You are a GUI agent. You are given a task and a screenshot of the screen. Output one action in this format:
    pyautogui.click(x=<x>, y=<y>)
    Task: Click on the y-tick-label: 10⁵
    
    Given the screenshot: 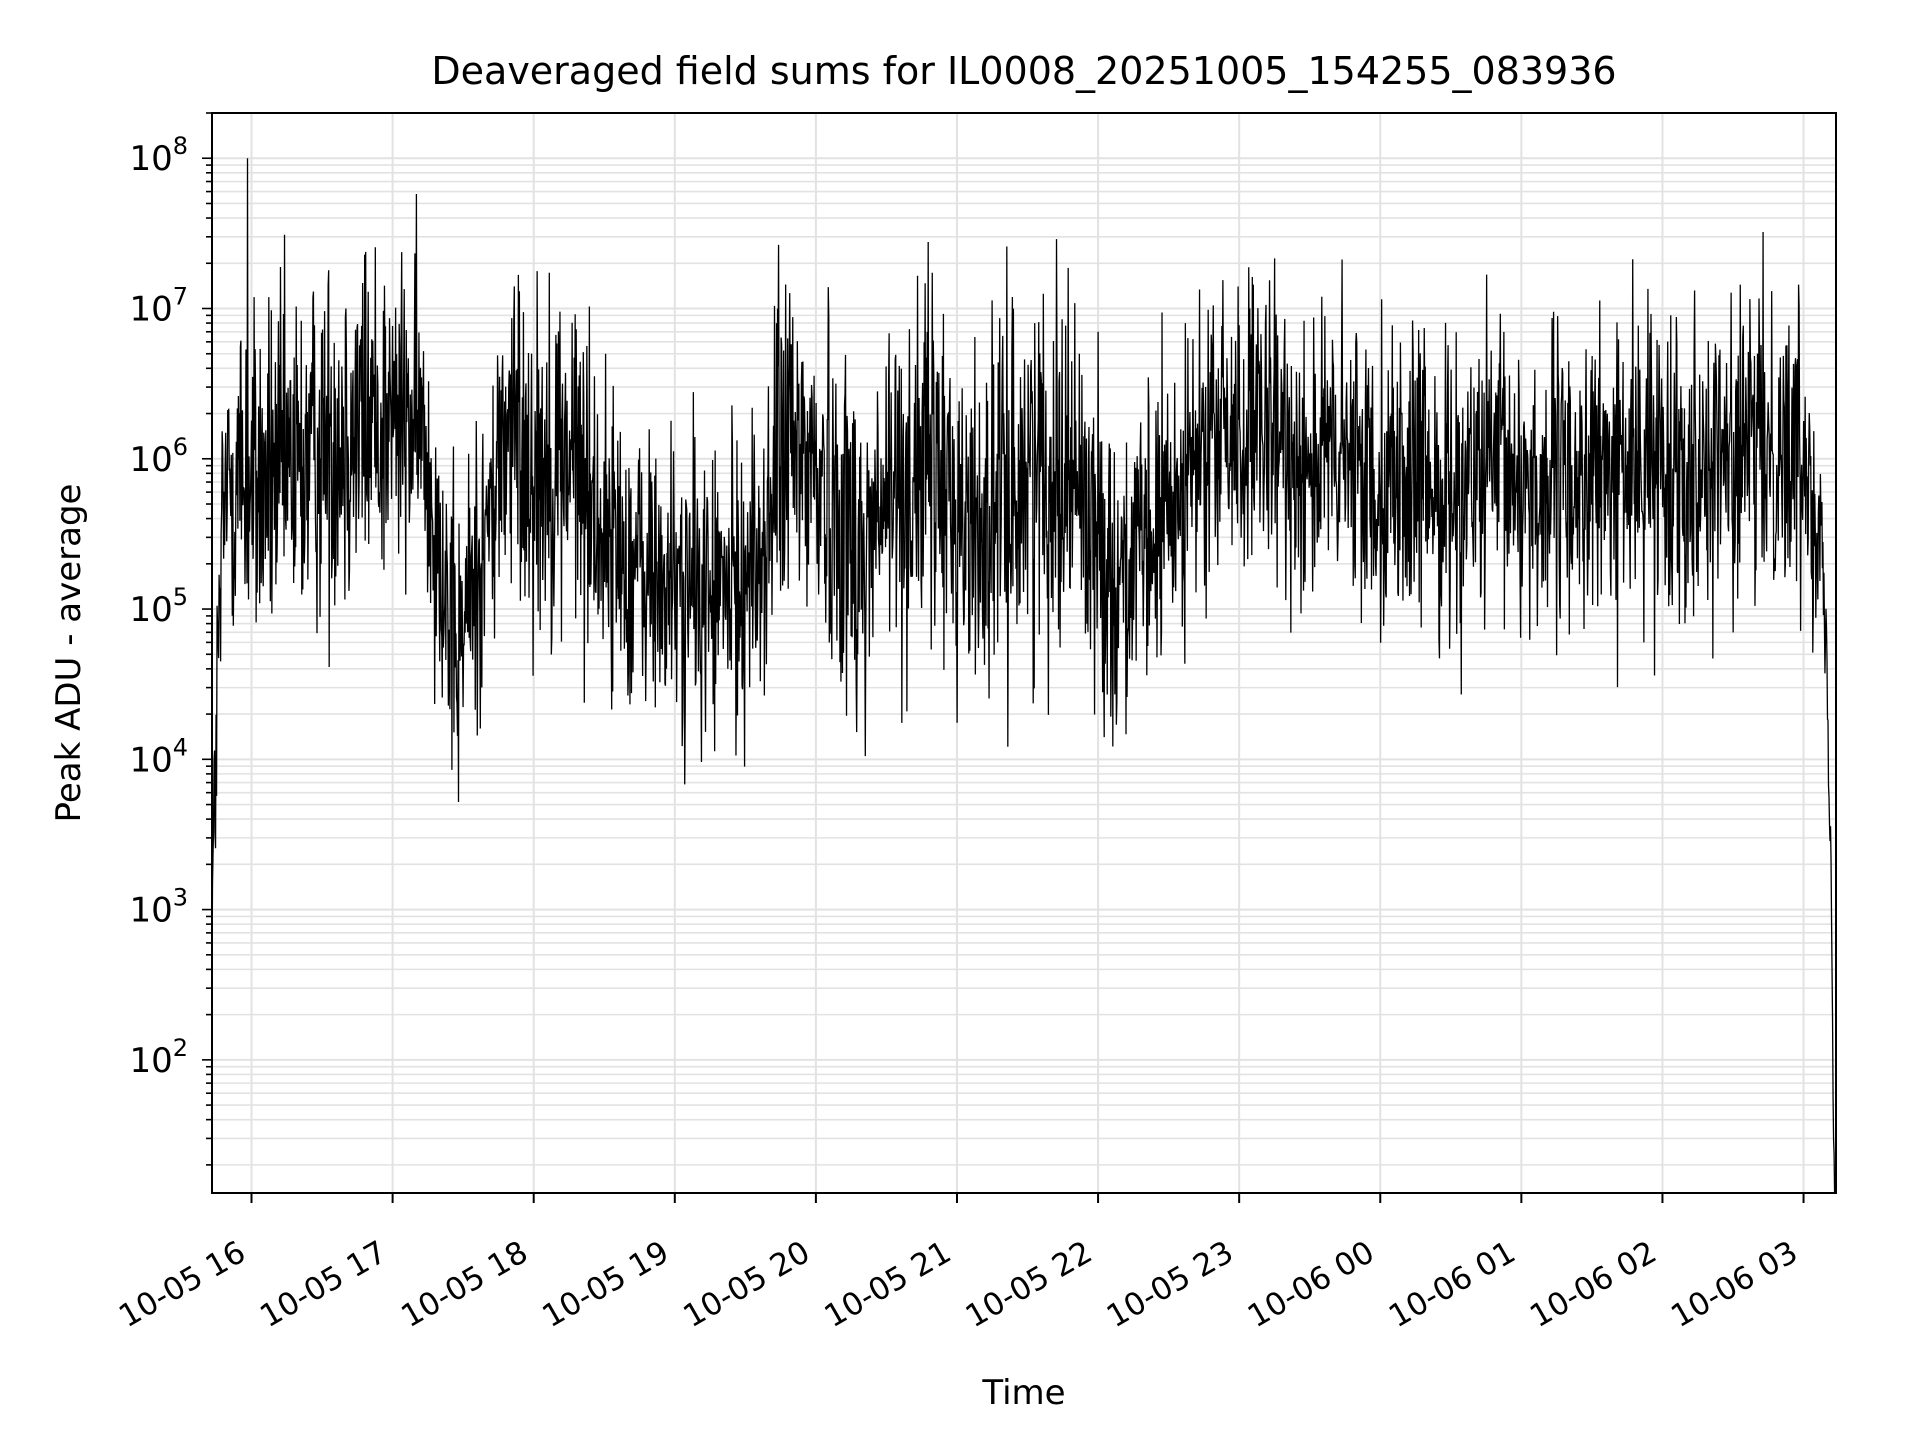 What is the action you would take?
    pyautogui.click(x=158, y=606)
    